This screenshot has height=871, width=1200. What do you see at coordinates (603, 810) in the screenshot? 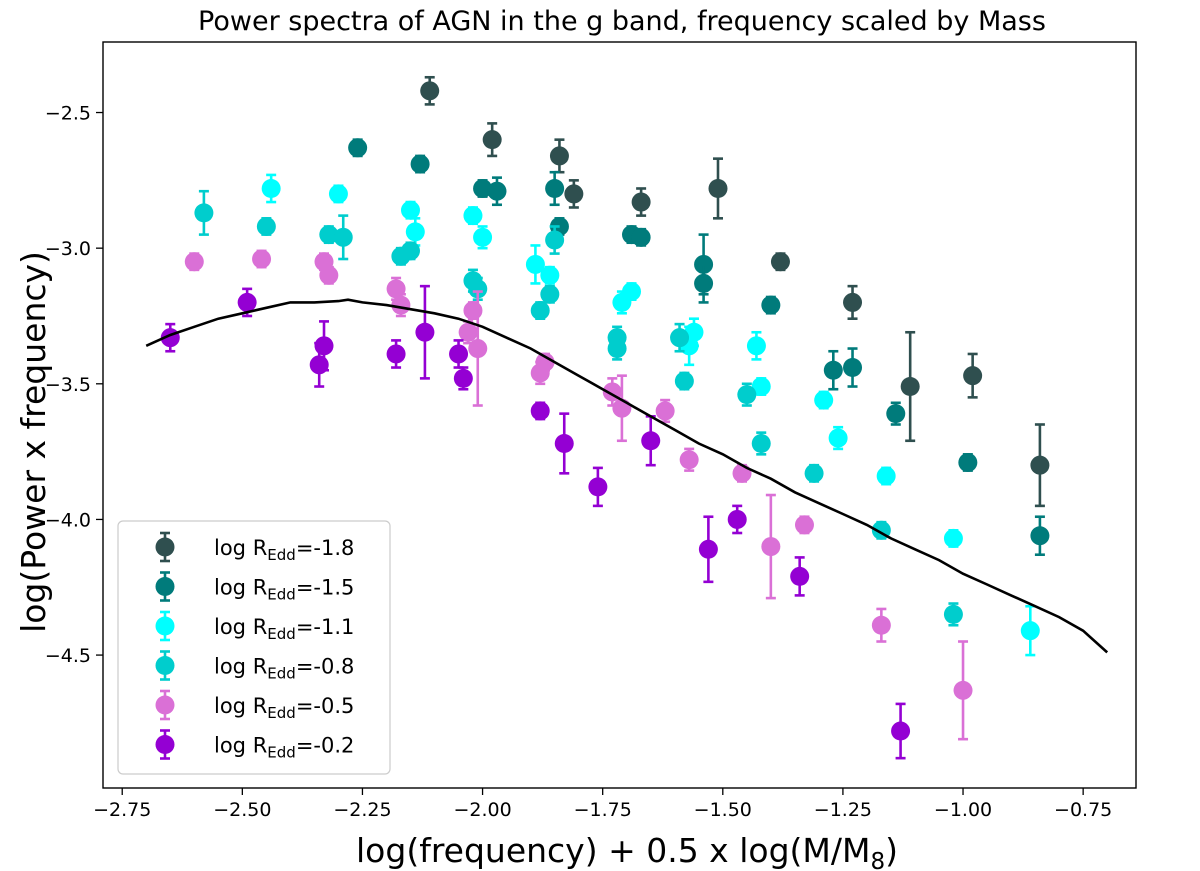
I see `x-tick-label: −1.75` at bounding box center [603, 810].